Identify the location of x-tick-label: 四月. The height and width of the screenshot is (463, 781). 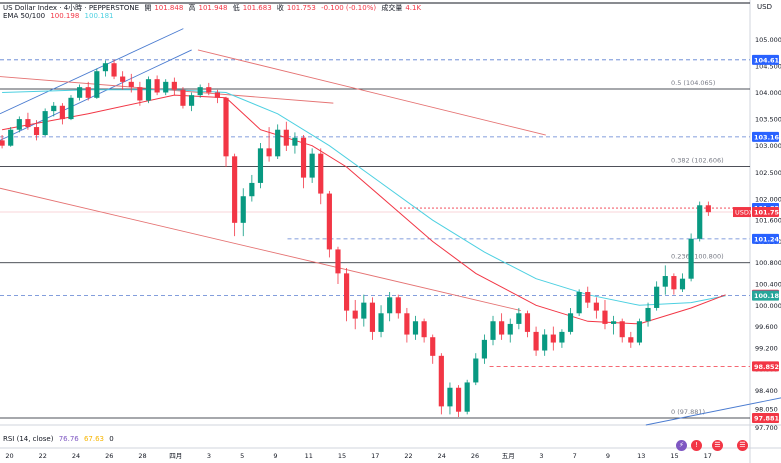
(175, 456).